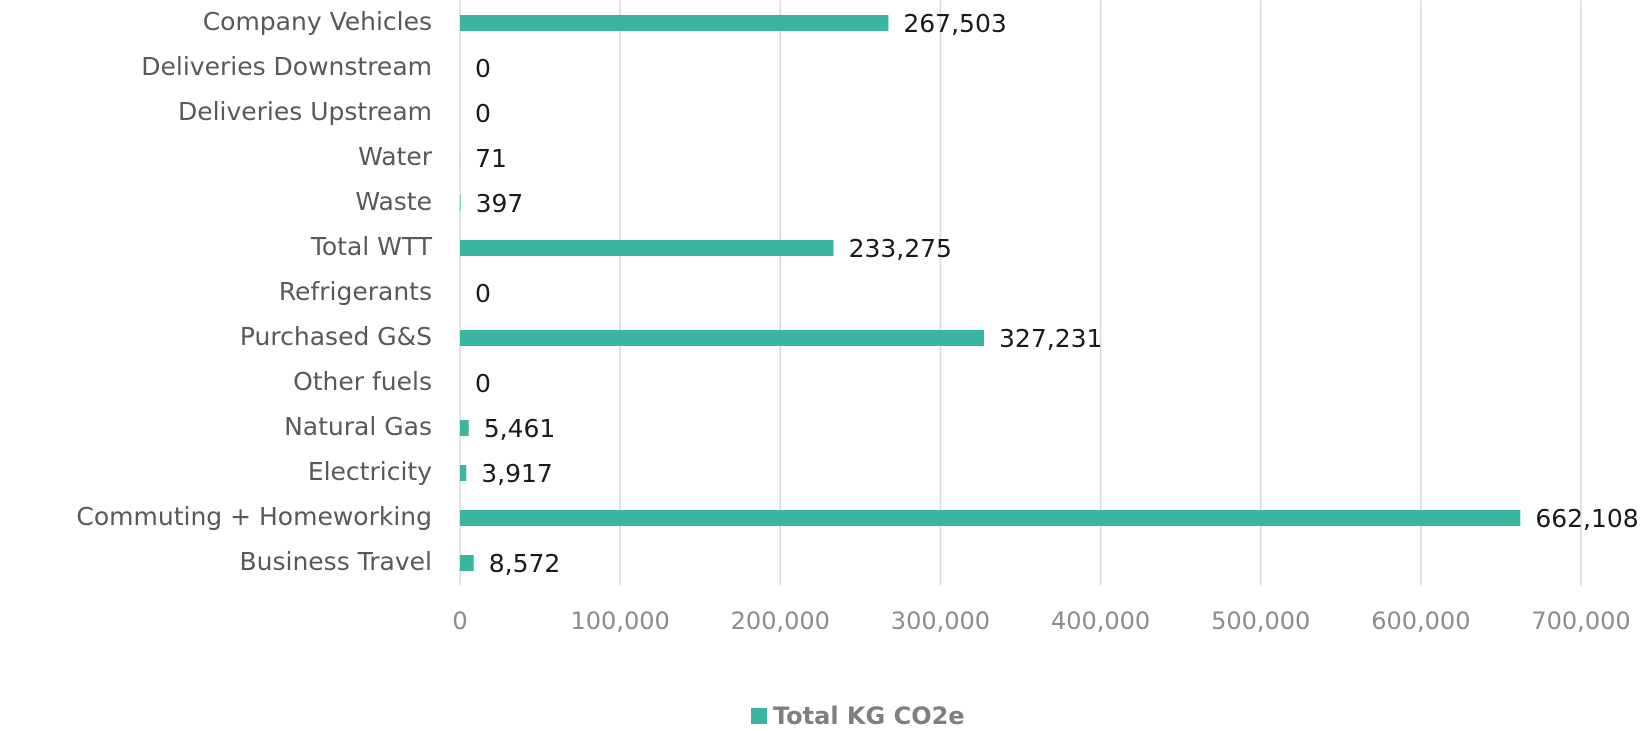  What do you see at coordinates (1050, 338) in the screenshot?
I see `data-label: 327,231` at bounding box center [1050, 338].